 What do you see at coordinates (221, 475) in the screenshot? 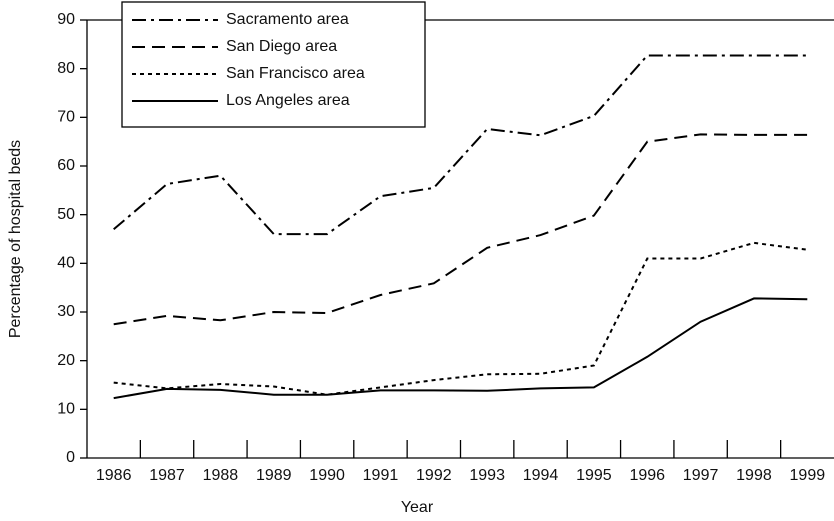
I see `x-tick-label: 1988` at bounding box center [221, 475].